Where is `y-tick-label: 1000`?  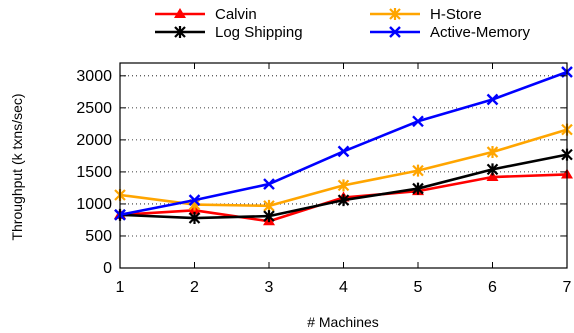
y-tick-label: 1000 is located at coordinates (94, 204).